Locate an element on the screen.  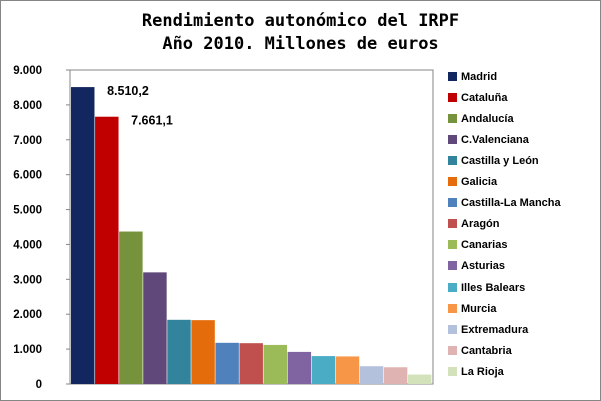
legend-label: C.Valenciana is located at coordinates (495, 140).